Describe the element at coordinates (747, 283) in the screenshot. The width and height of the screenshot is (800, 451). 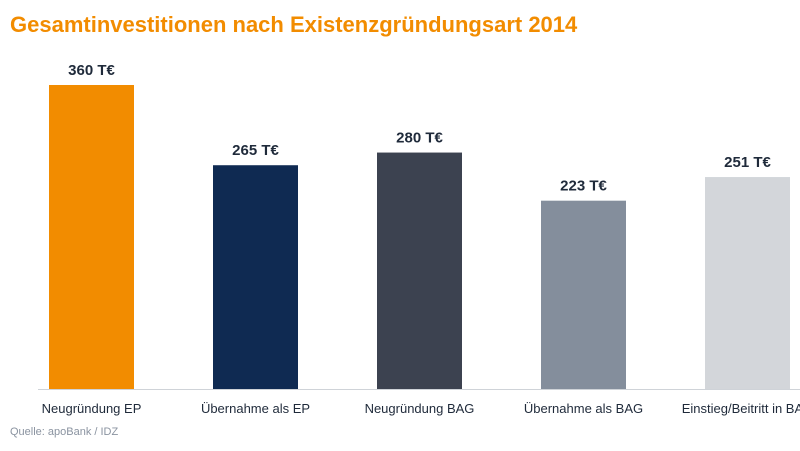
I see `bar-einstieg-beitritt-in-bag` at that location.